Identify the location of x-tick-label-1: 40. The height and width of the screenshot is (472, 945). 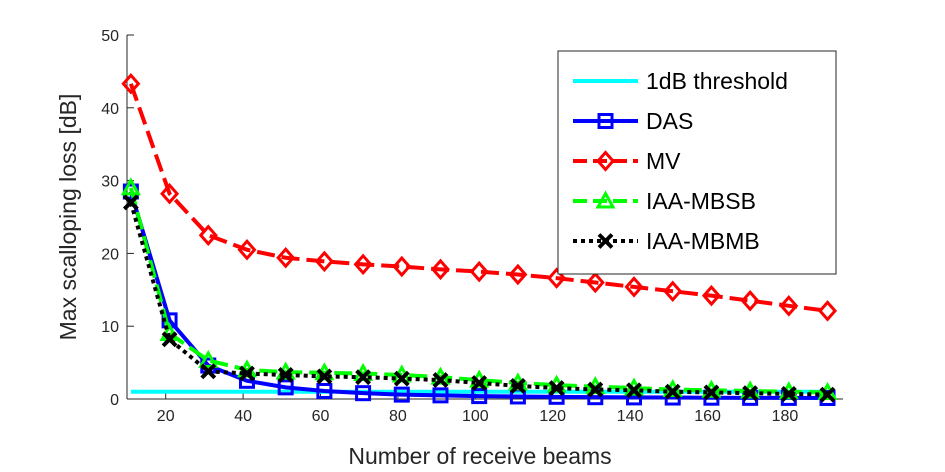
(243, 416).